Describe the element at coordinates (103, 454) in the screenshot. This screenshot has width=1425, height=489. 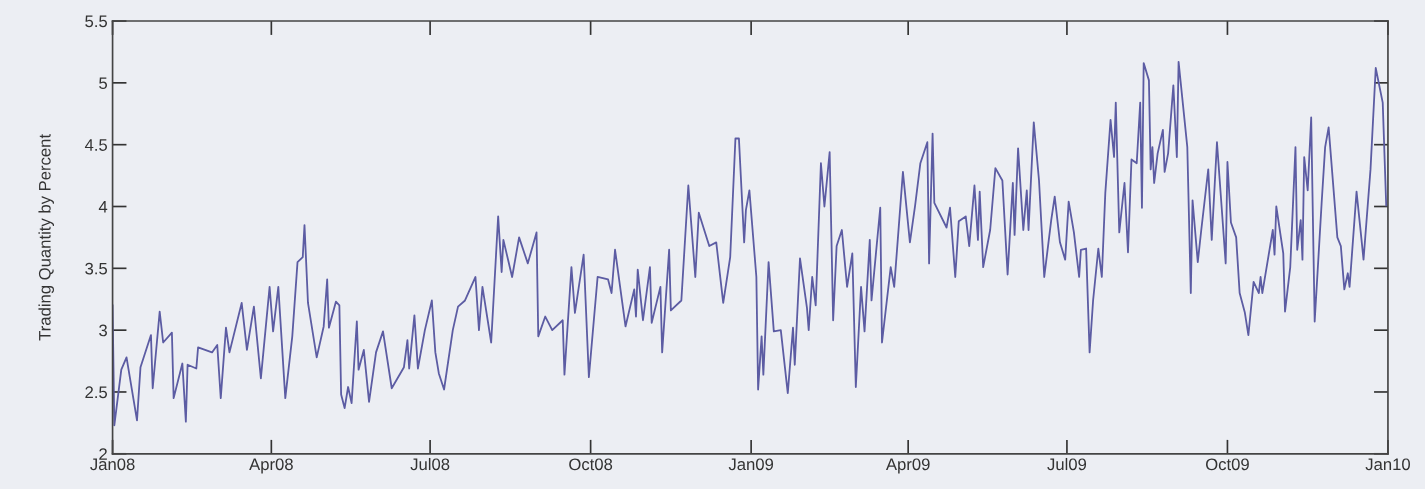
I see `y-tick-label: 2` at that location.